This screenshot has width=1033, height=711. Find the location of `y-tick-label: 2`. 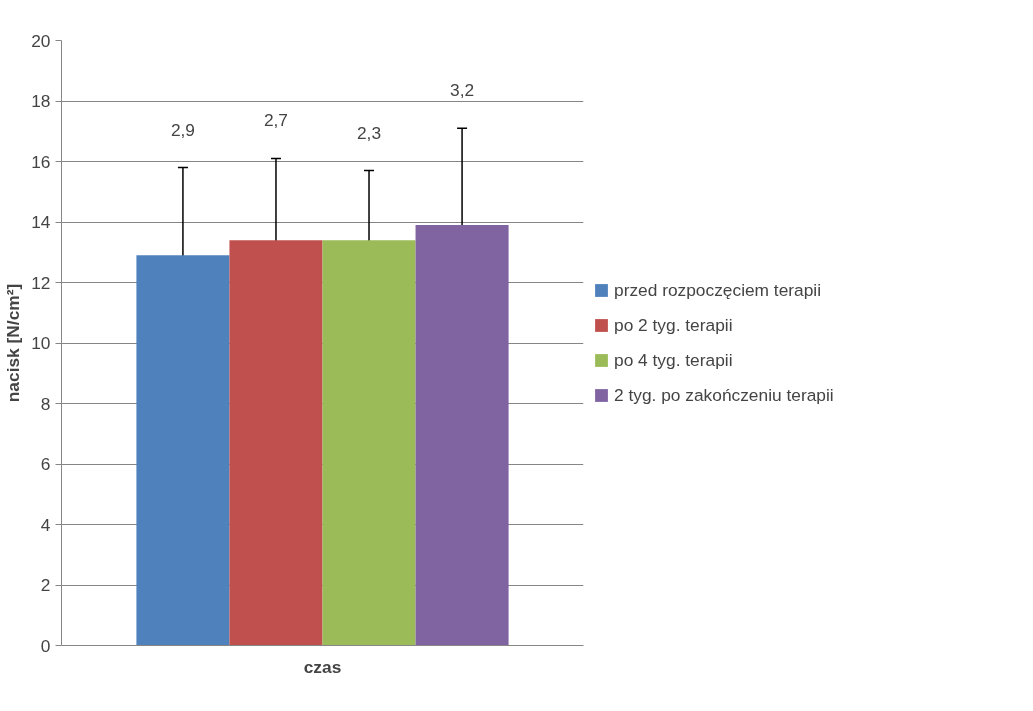

y-tick-label: 2 is located at coordinates (45, 585).